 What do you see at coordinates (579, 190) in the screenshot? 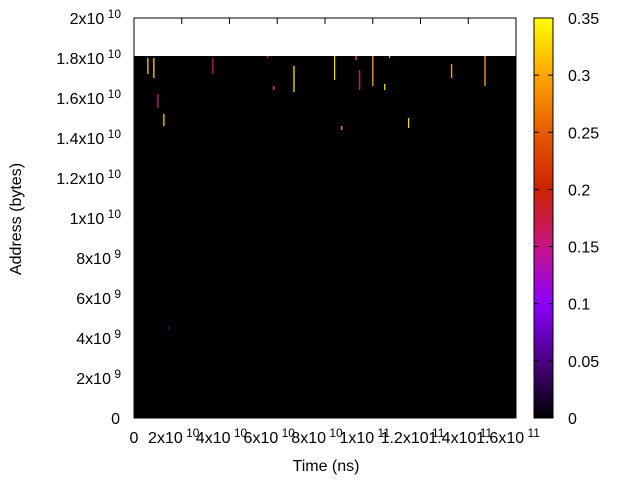
I see `colorbar-tick-label: 0.2` at bounding box center [579, 190].